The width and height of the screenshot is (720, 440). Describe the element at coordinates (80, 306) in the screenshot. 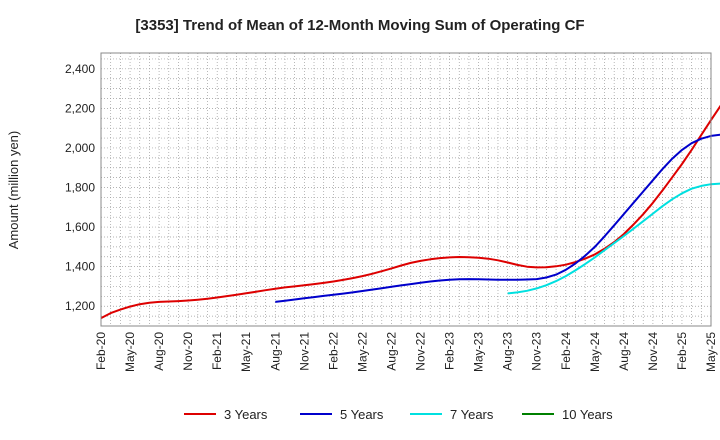

I see `y-tick-label: 1,200` at that location.